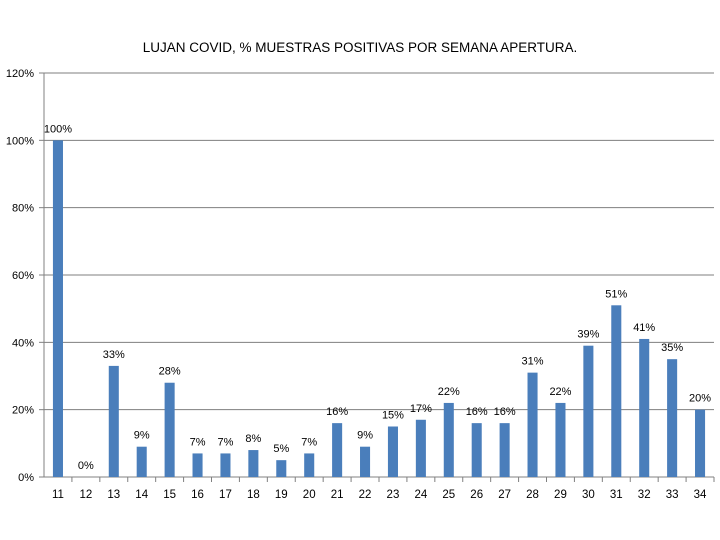 Image resolution: width=720 pixels, height=540 pixels. I want to click on x-tick-label: 12, so click(85, 495).